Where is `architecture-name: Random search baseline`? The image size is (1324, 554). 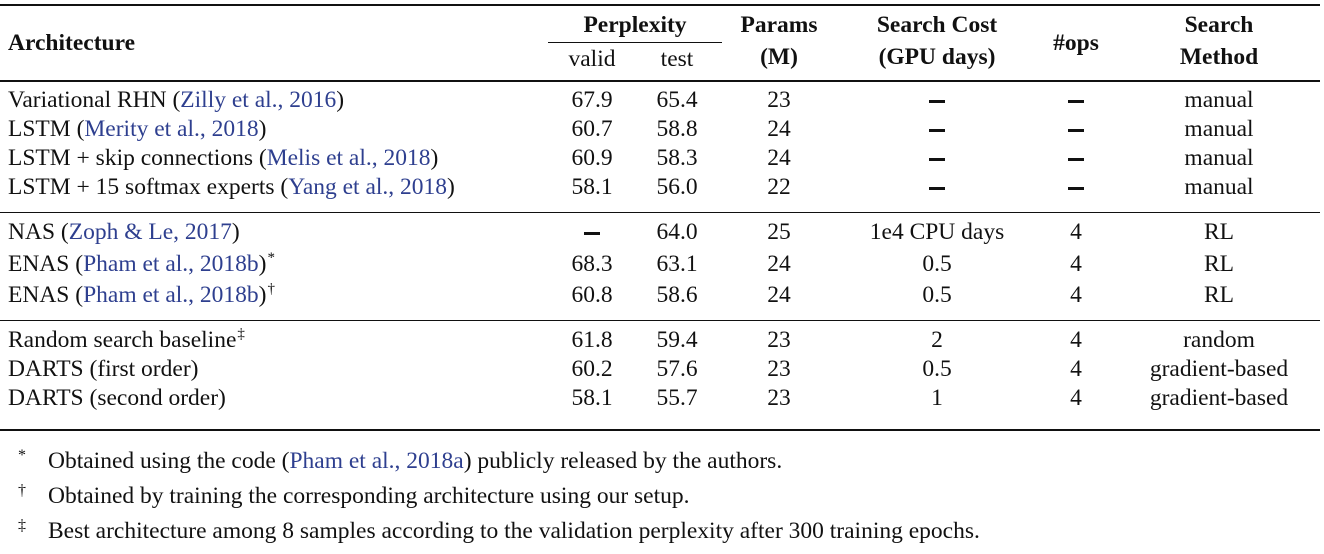
architecture-name: Random search baseline is located at coordinates (122, 340).